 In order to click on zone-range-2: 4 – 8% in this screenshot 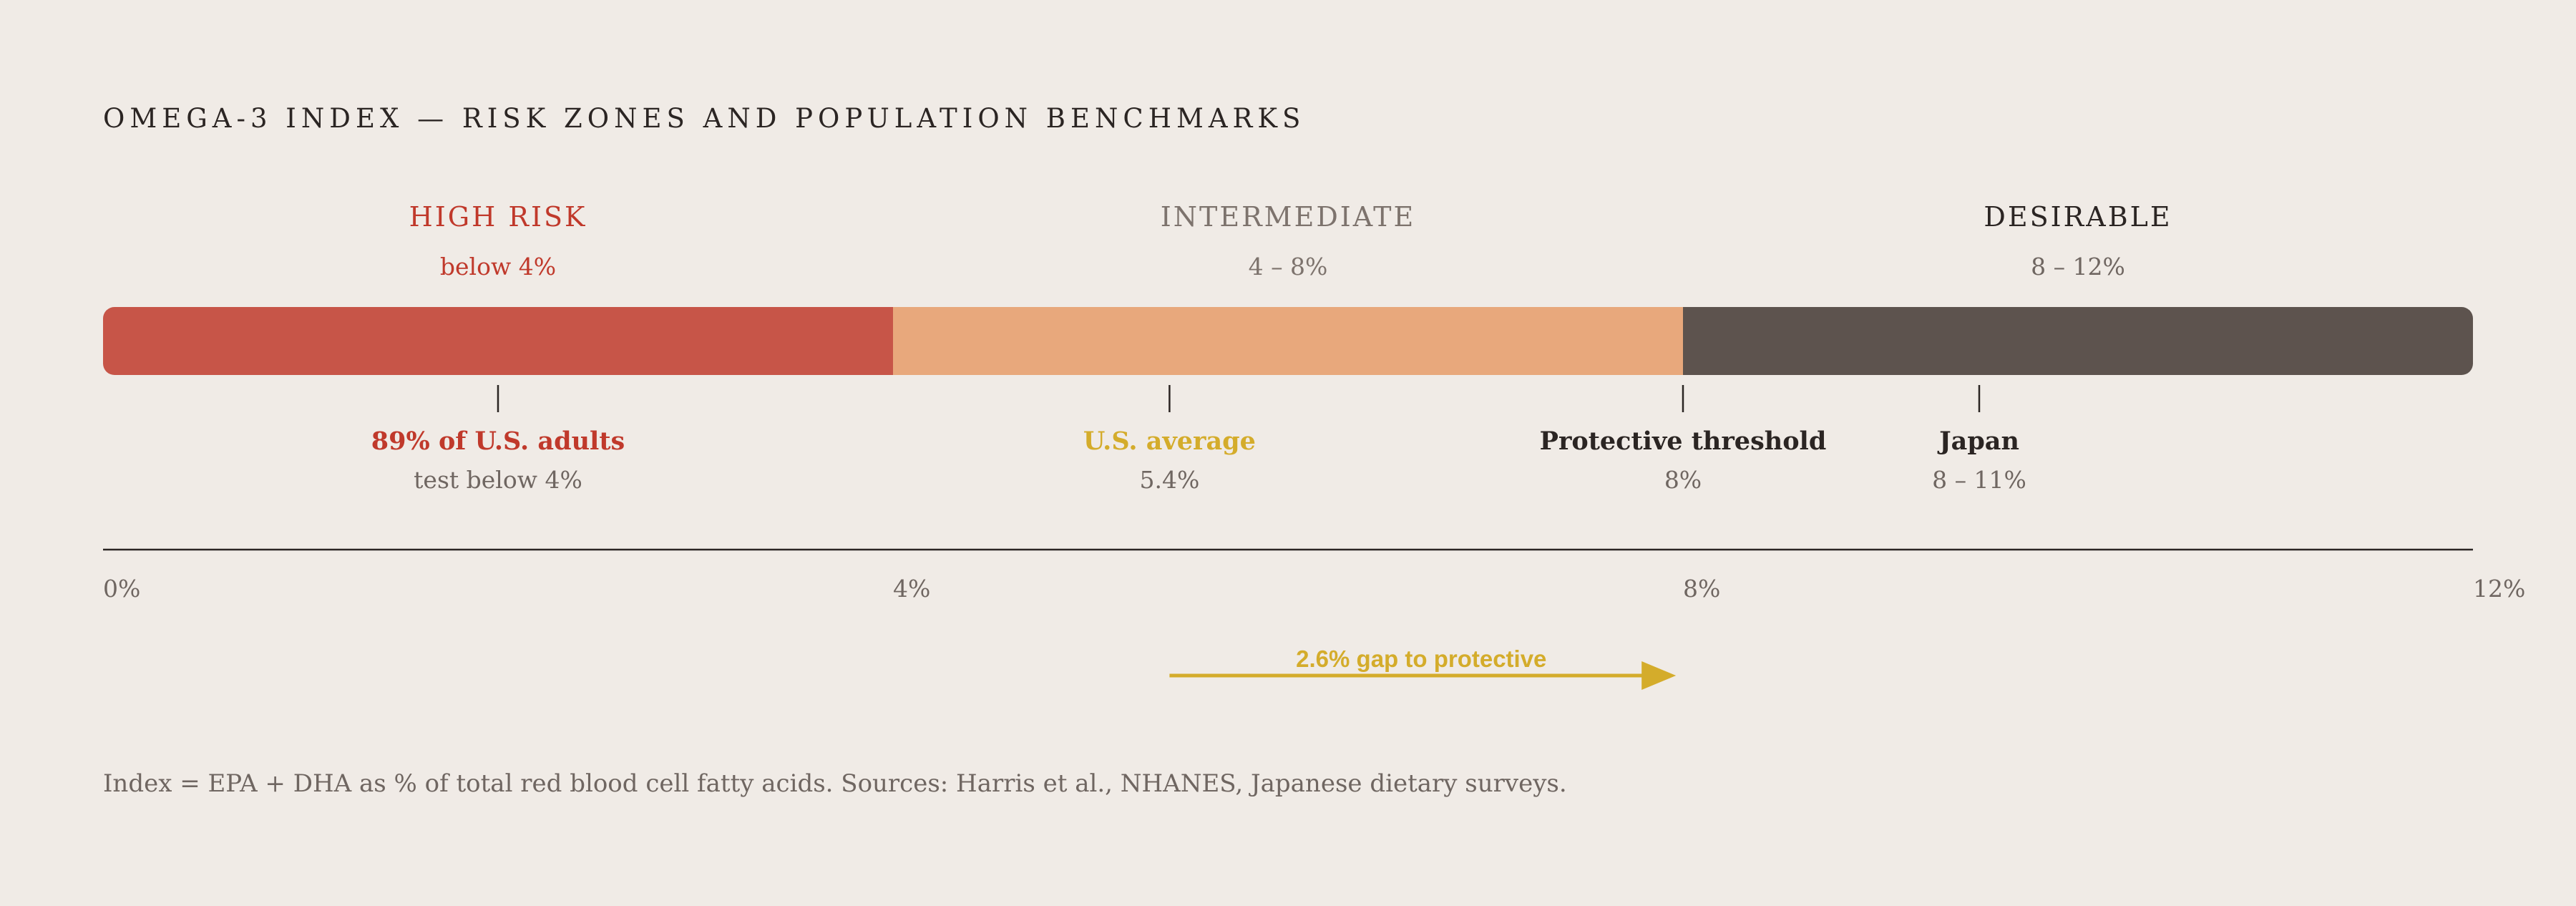, I will do `click(1288, 267)`.